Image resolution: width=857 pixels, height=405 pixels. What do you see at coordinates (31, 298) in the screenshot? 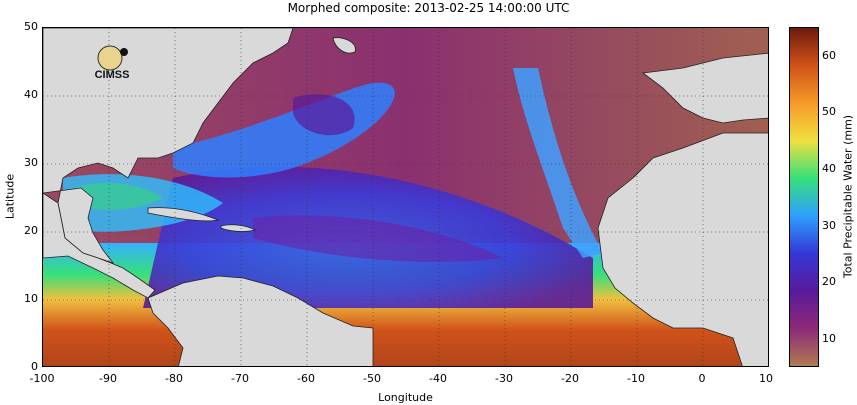
I see `y-tick-label: 10` at bounding box center [31, 298].